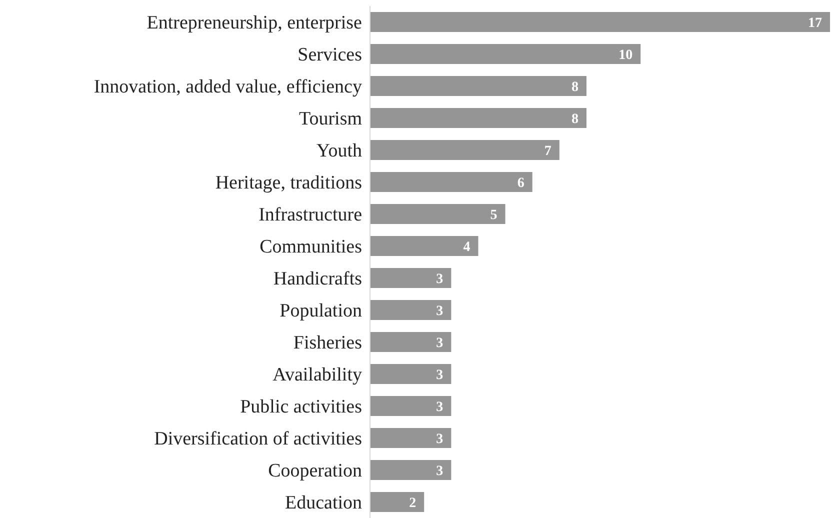  Describe the element at coordinates (327, 343) in the screenshot. I see `y-tick-label: Fisheries` at that location.